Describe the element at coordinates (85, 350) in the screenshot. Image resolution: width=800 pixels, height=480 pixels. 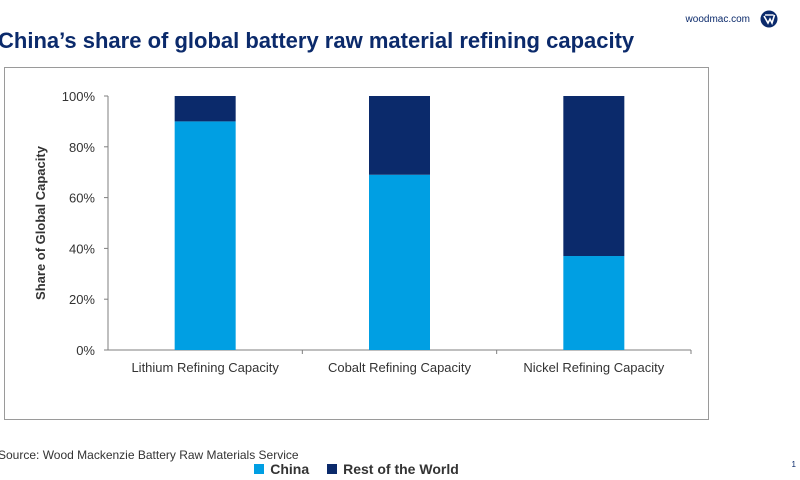
I see `y-tick-label: 0%` at that location.